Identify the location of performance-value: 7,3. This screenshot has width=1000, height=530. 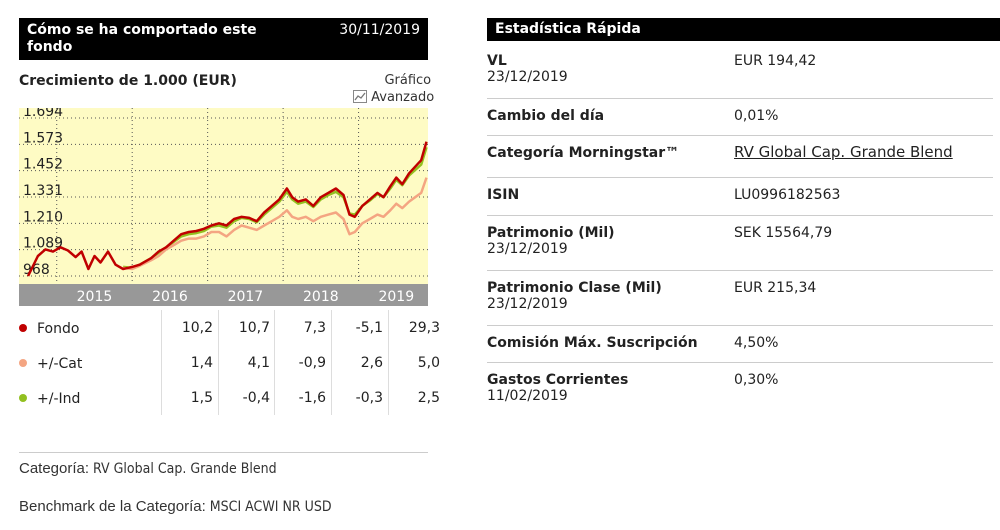
(314, 328).